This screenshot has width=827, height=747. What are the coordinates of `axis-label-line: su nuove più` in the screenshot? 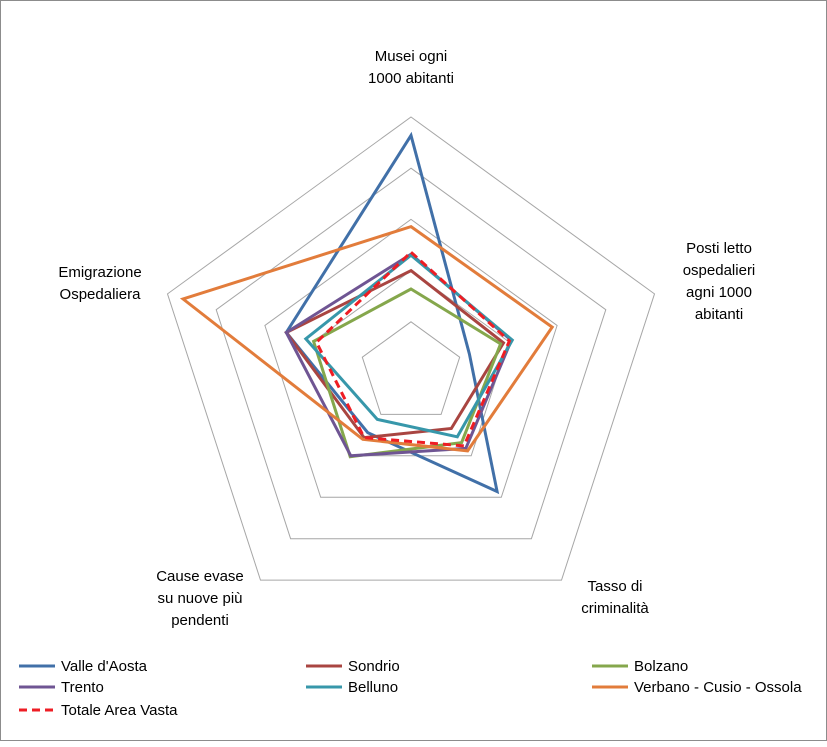 It's located at (199, 598).